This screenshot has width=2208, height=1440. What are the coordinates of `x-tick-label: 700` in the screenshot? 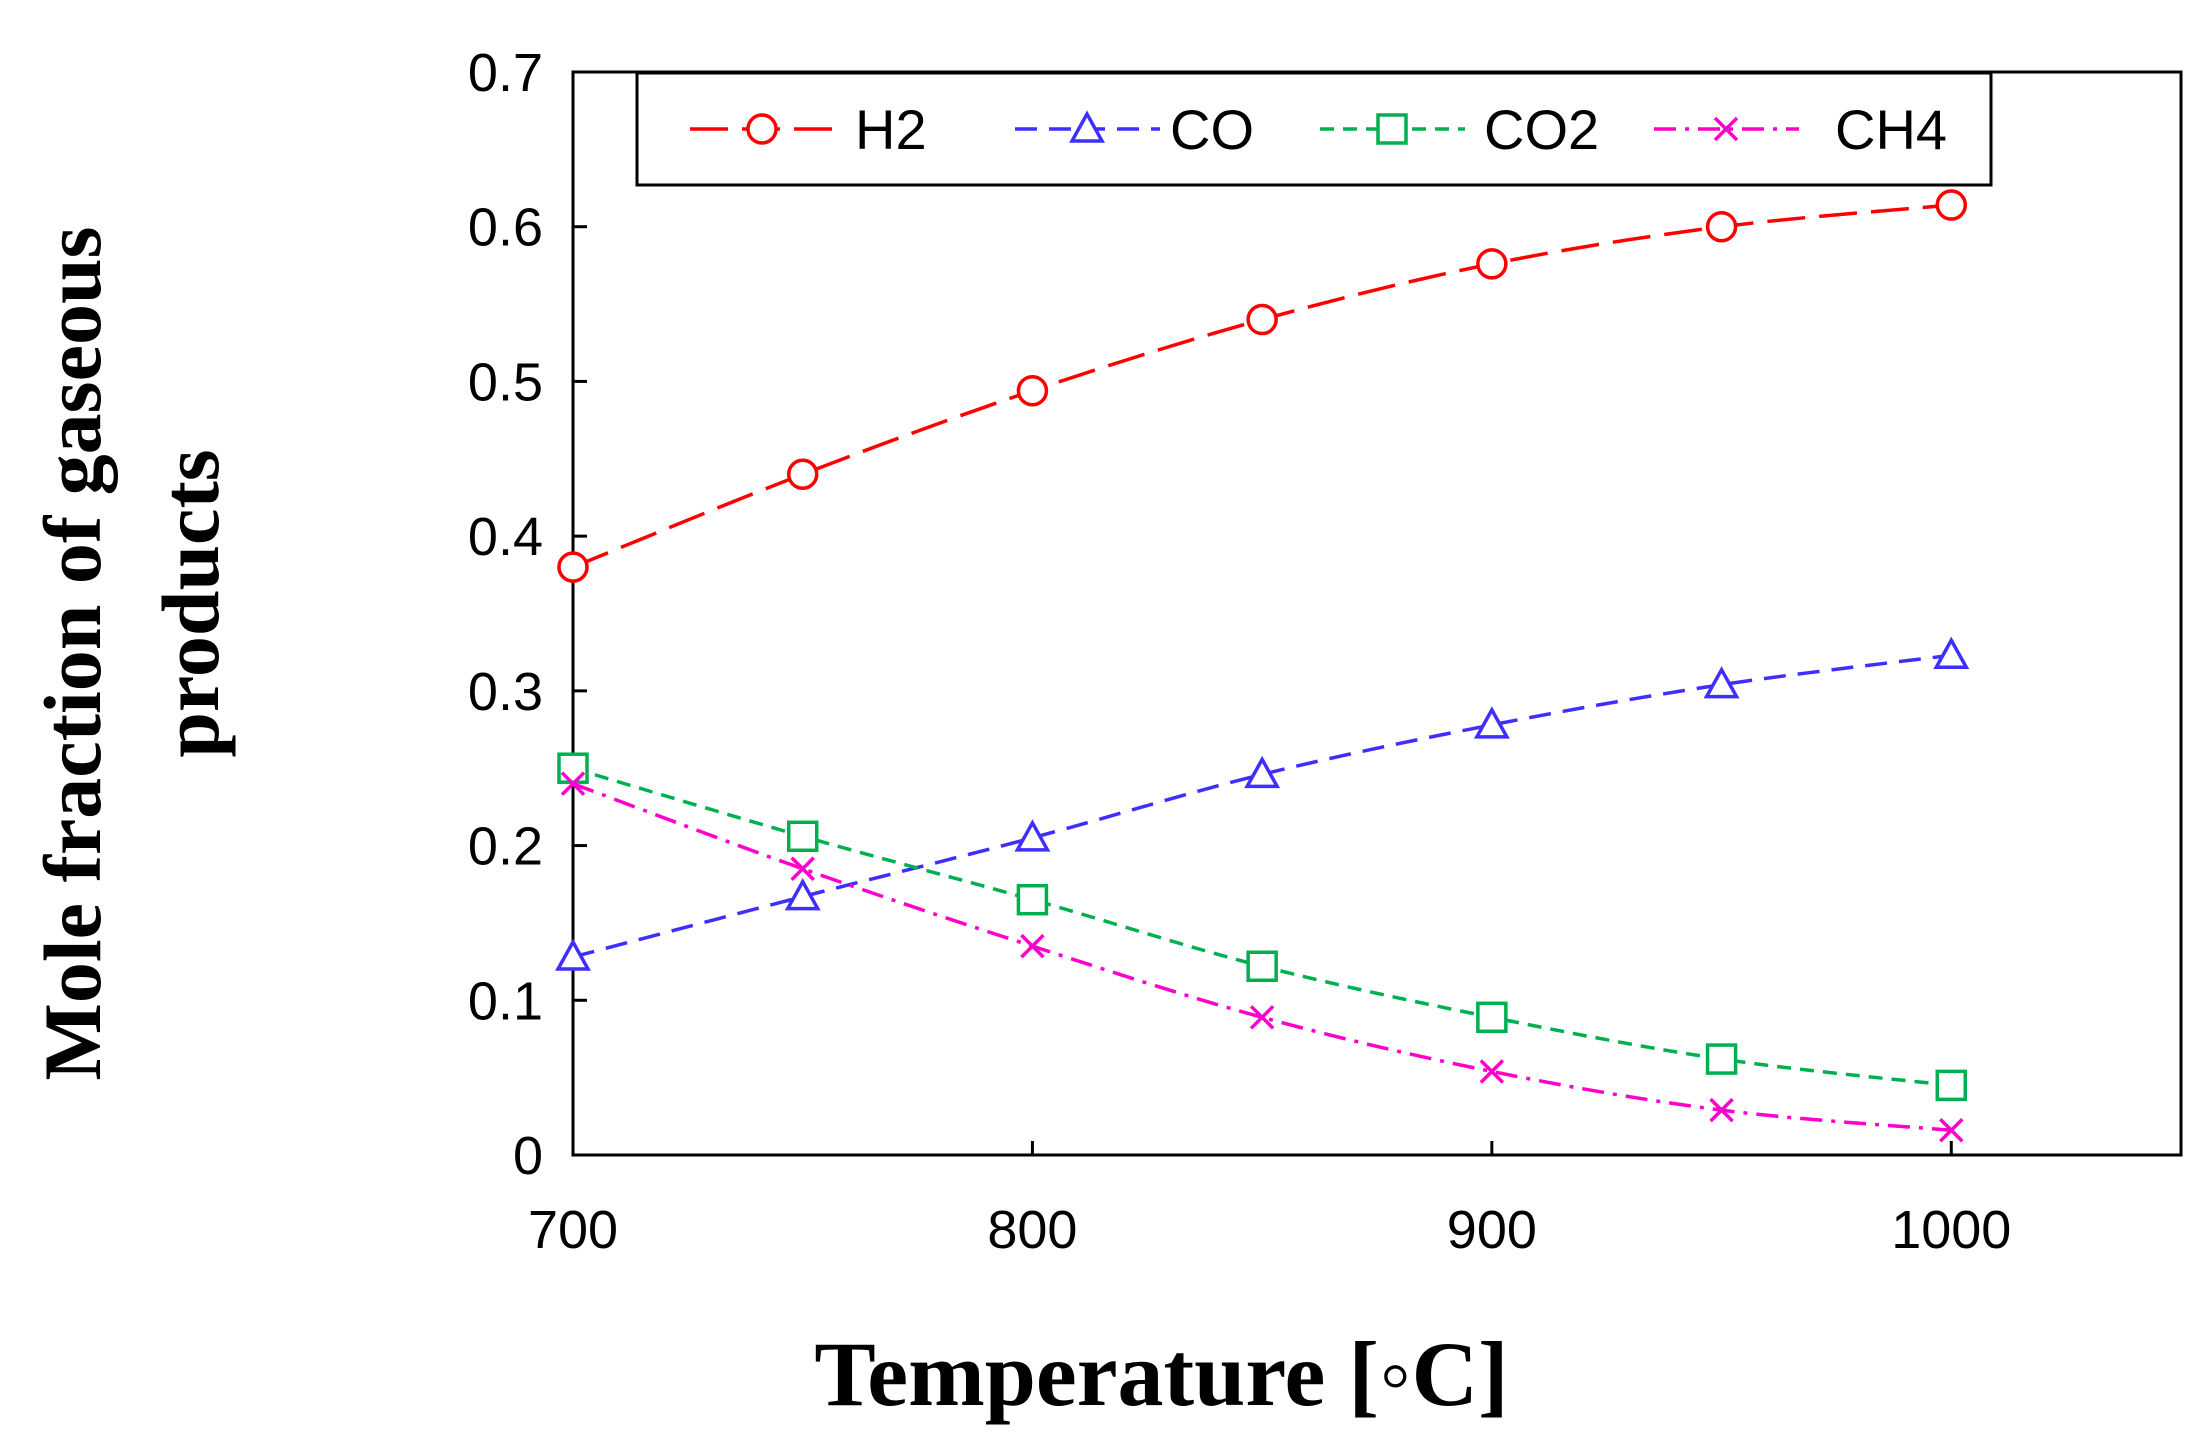 It's located at (573, 1230).